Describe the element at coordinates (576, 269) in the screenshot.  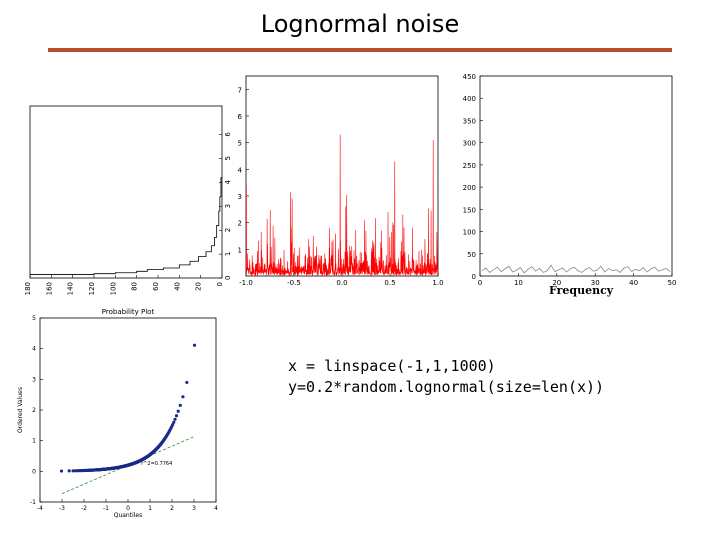
I see `spectrum-series-line` at that location.